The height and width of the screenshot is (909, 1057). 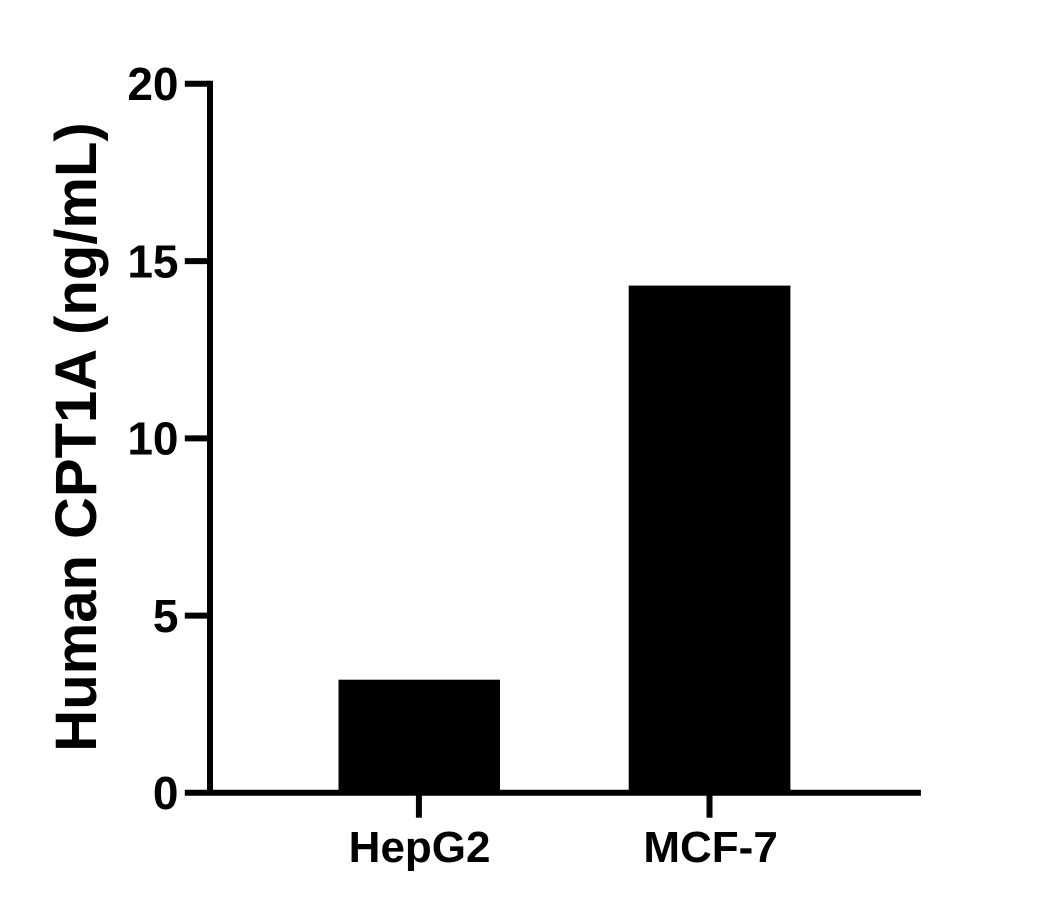 I want to click on svg-text: 0, so click(x=166, y=793).